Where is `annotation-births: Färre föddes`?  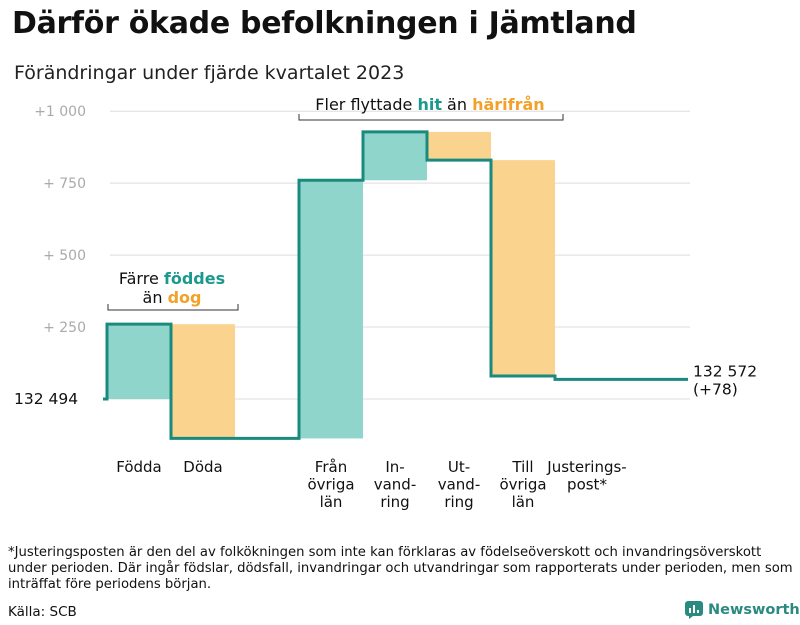 annotation-births: Färre föddes is located at coordinates (172, 278).